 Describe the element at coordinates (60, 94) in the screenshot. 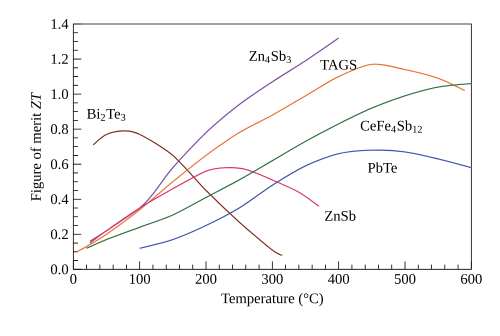

I see `y-tick-label: 1.0` at that location.